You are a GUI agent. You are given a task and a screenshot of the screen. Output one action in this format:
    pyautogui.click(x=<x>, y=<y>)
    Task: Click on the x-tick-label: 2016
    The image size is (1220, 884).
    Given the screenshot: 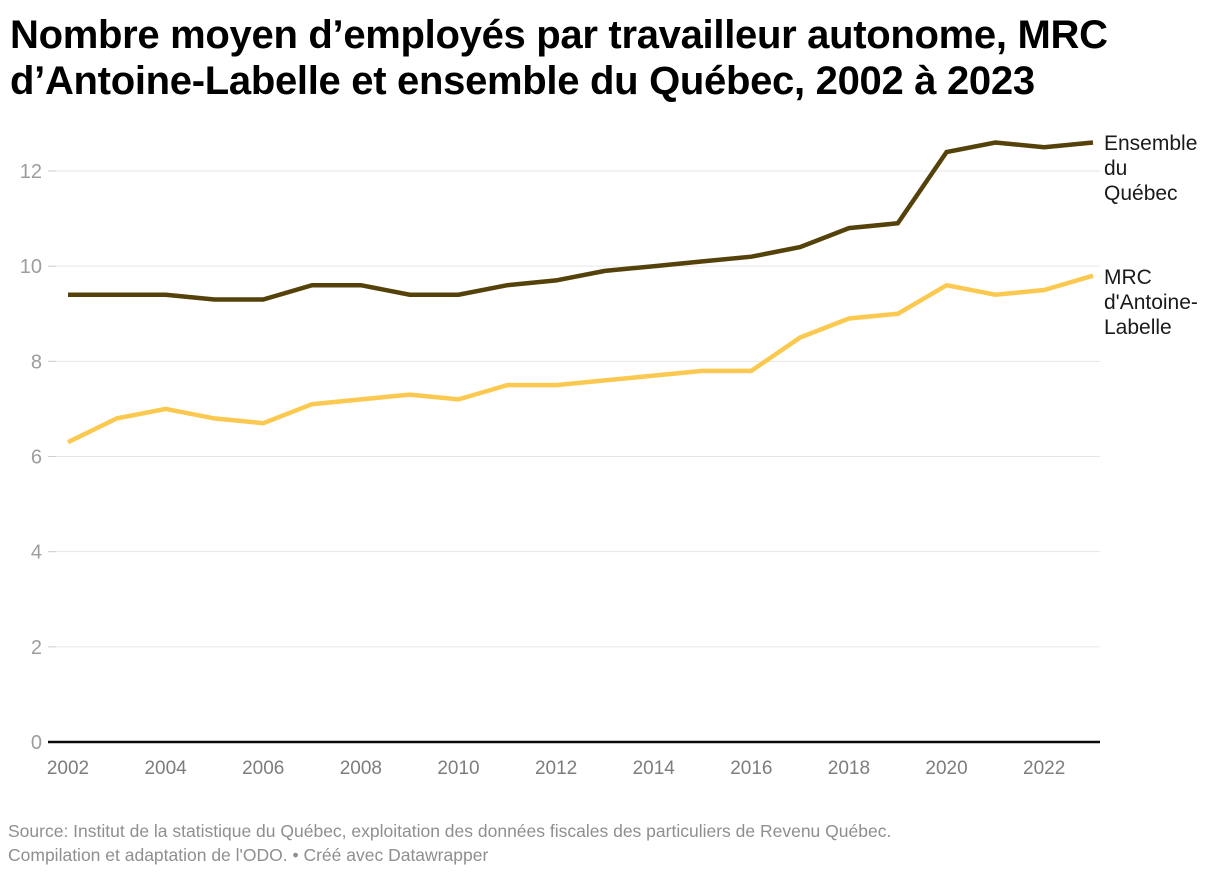 What is the action you would take?
    pyautogui.click(x=751, y=768)
    